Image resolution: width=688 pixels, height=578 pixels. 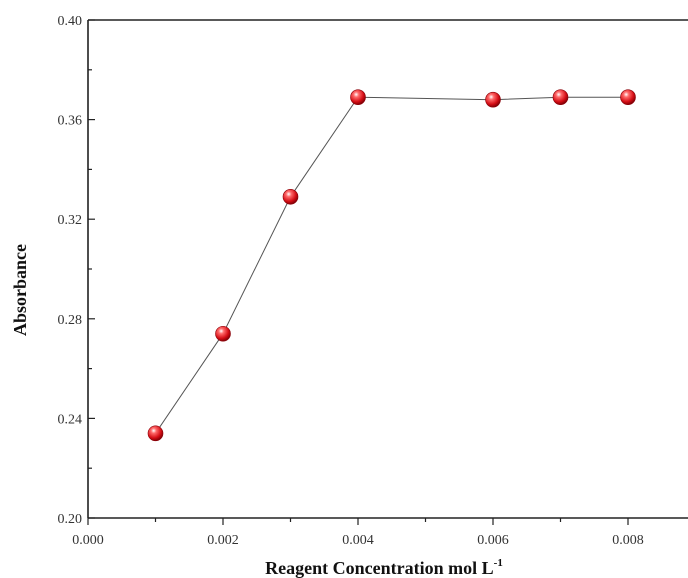 What do you see at coordinates (70, 121) in the screenshot?
I see `y-tick-label: 0.36` at bounding box center [70, 121].